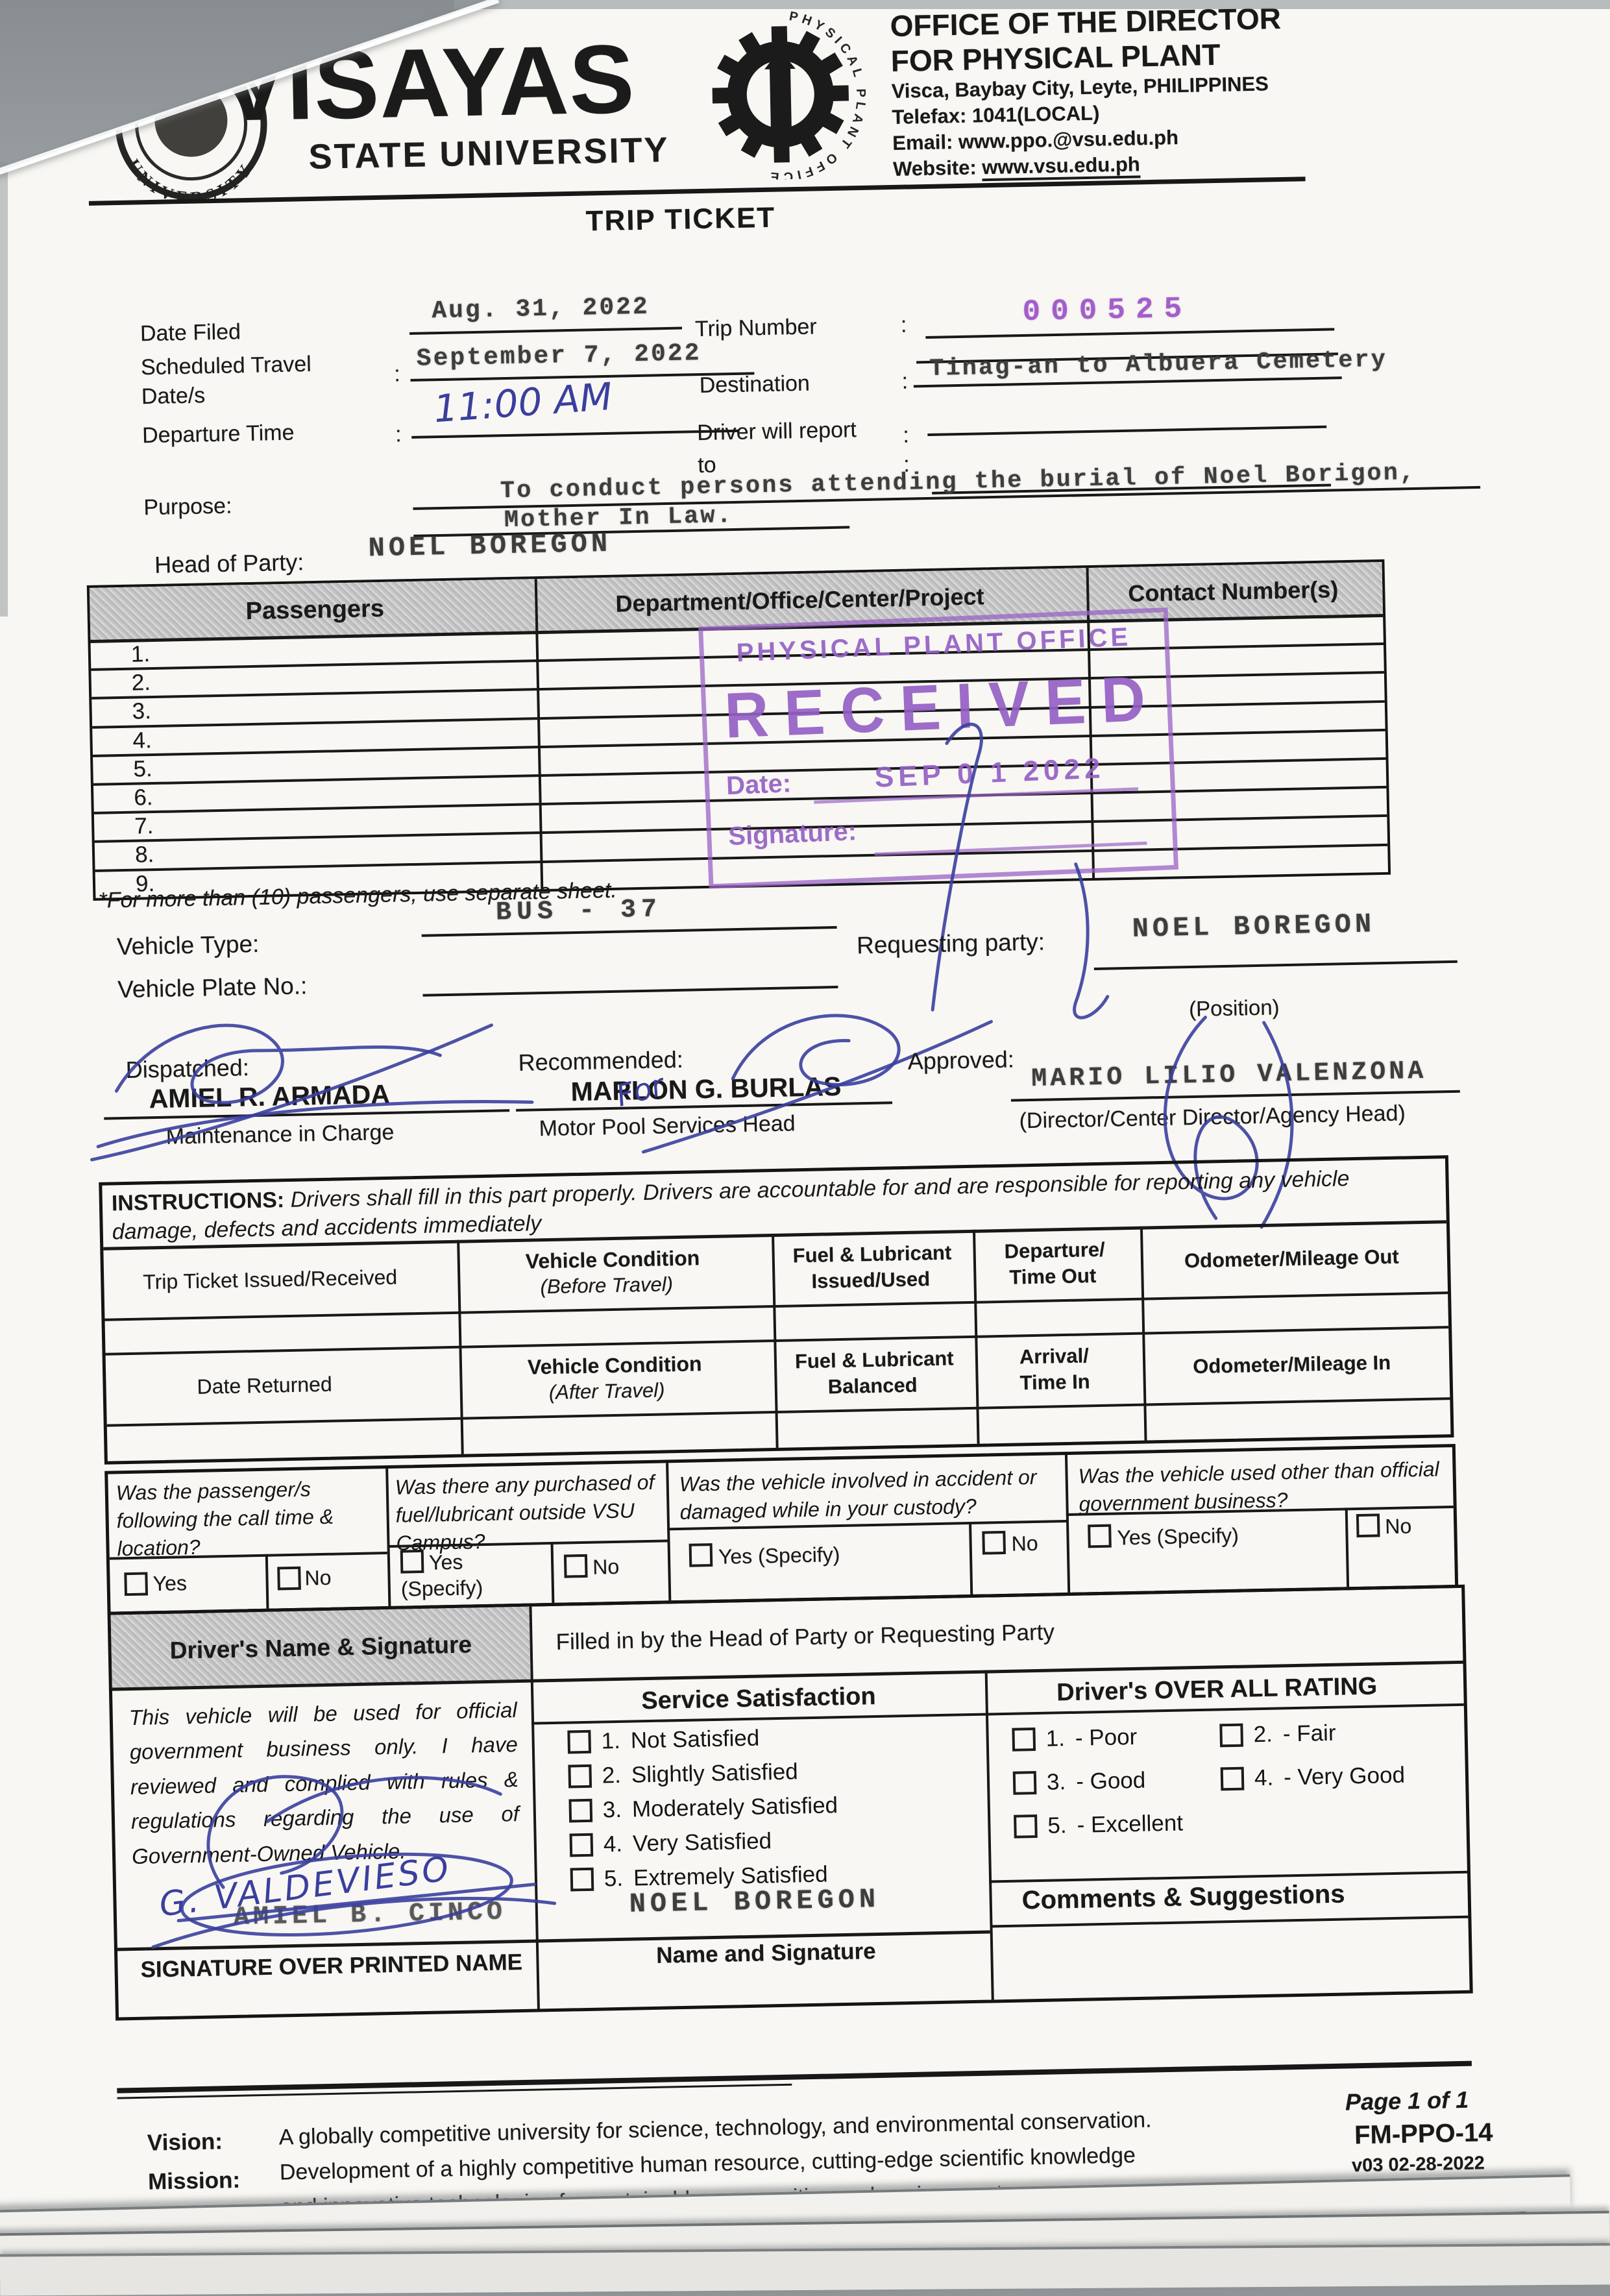 Image resolution: width=1610 pixels, height=2296 pixels. I want to click on col-passengers: Passengers, so click(315, 610).